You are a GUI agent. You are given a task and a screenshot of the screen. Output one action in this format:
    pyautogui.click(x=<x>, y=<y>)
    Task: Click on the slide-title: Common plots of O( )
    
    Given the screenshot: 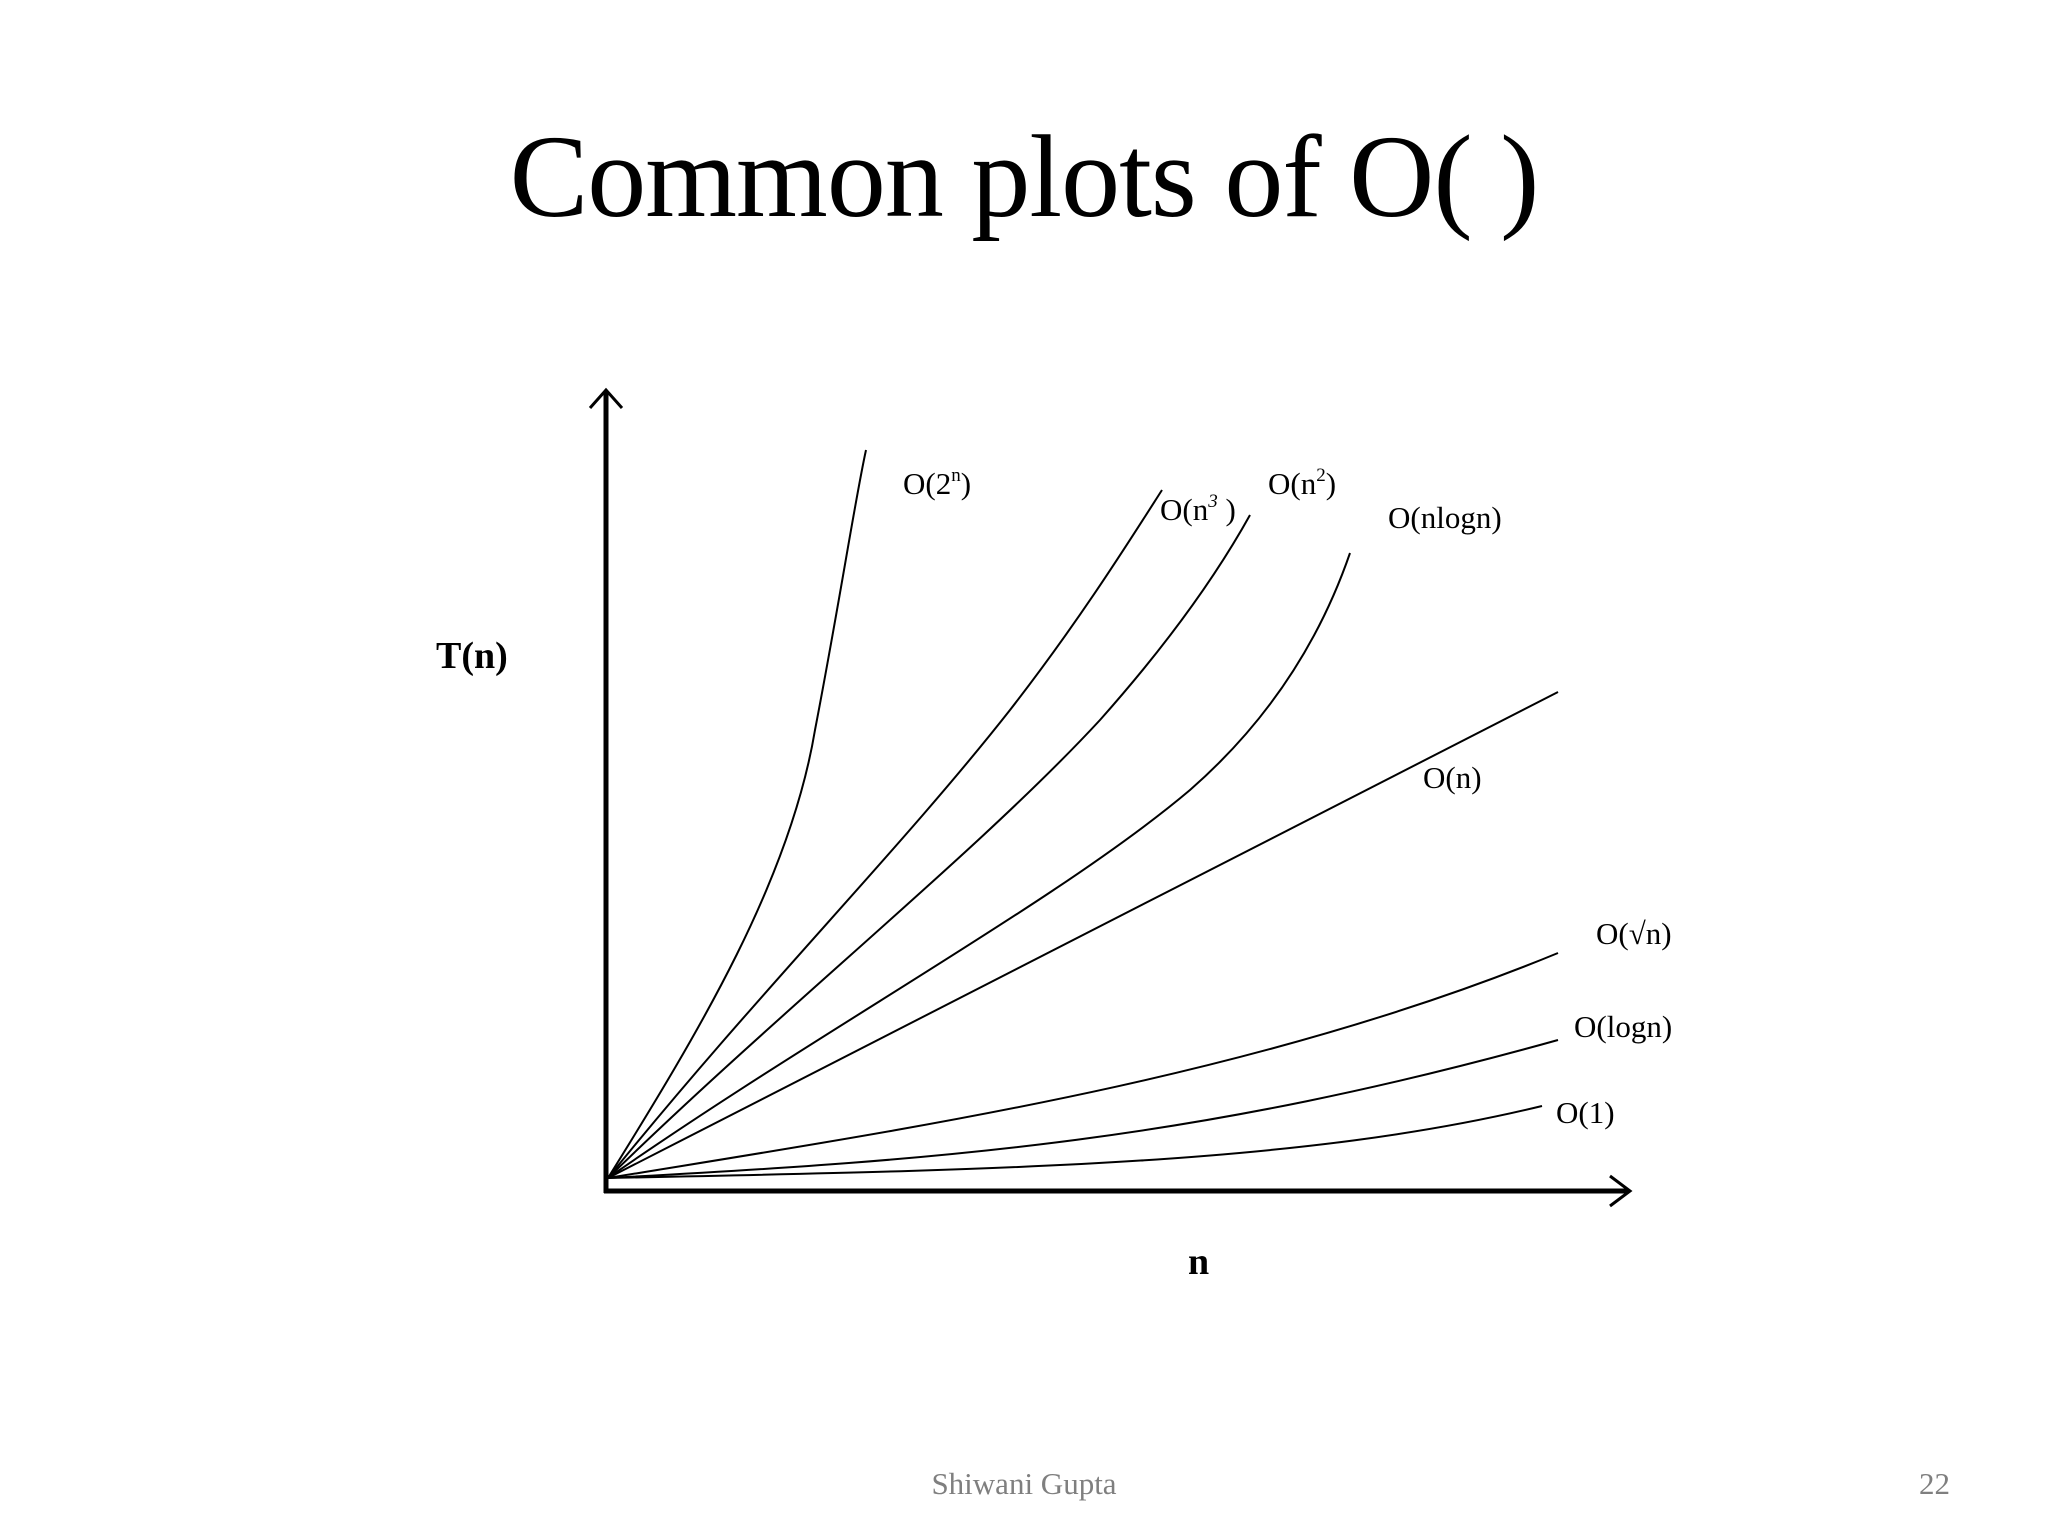 What is the action you would take?
    pyautogui.click(x=1024, y=176)
    